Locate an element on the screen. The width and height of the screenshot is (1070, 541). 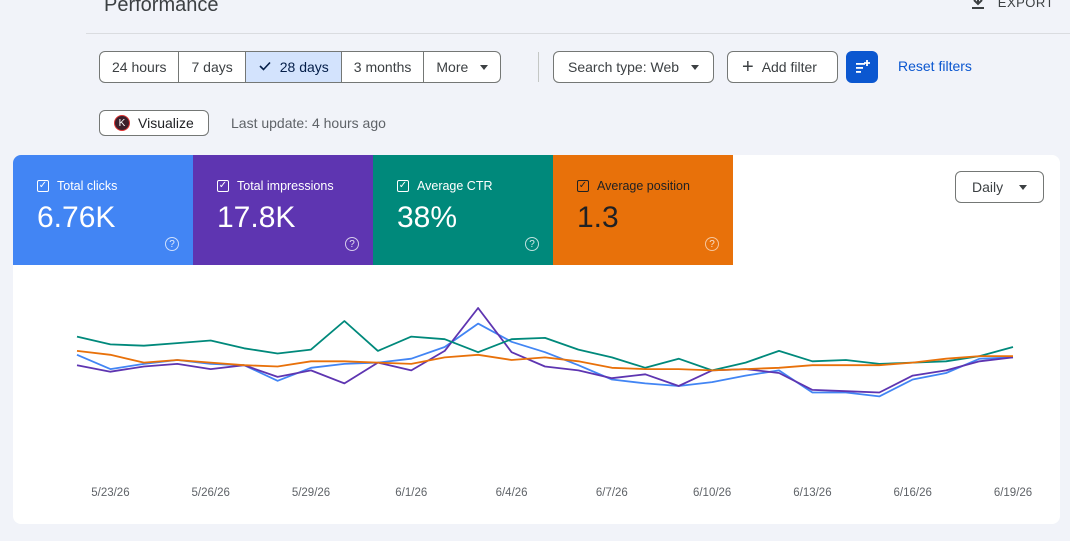
plus-icon: + is located at coordinates (748, 67).